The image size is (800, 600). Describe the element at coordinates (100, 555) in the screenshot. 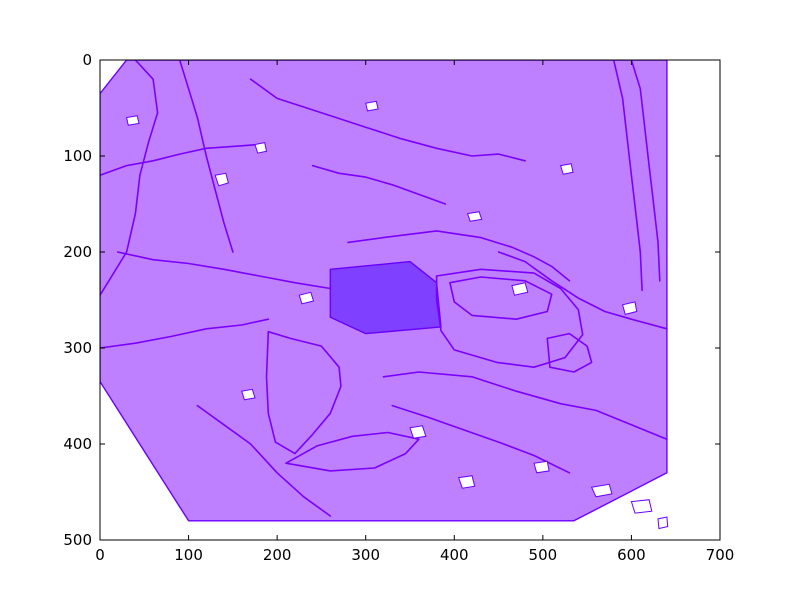

I see `x-tick-label: 0` at that location.